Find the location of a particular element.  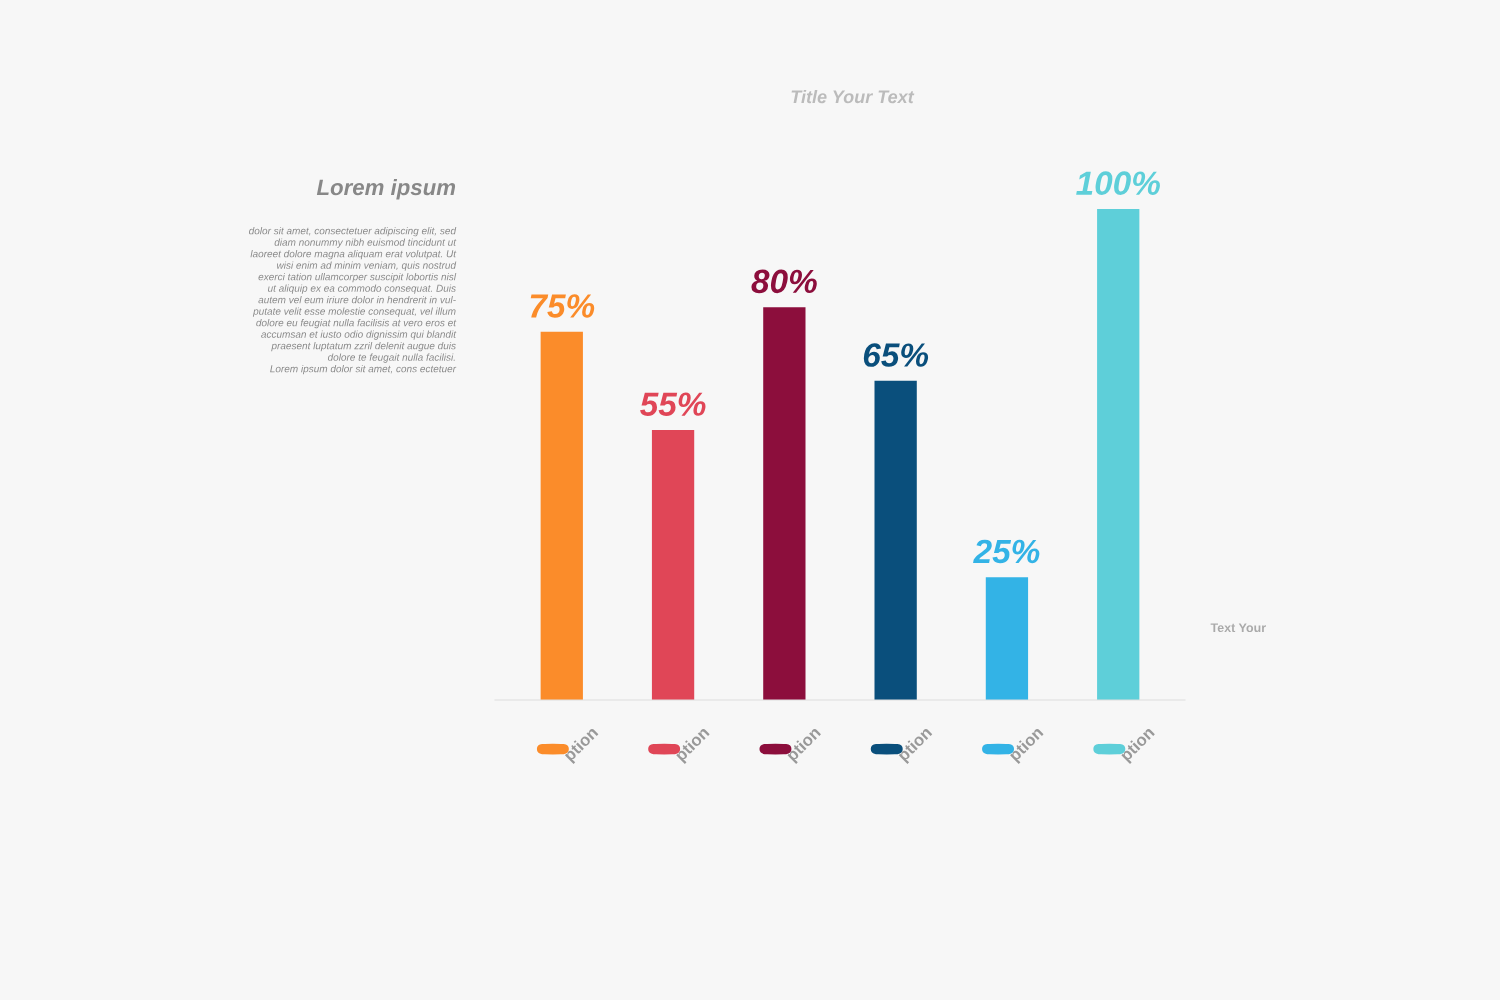

data-label: 100% is located at coordinates (1118, 183).